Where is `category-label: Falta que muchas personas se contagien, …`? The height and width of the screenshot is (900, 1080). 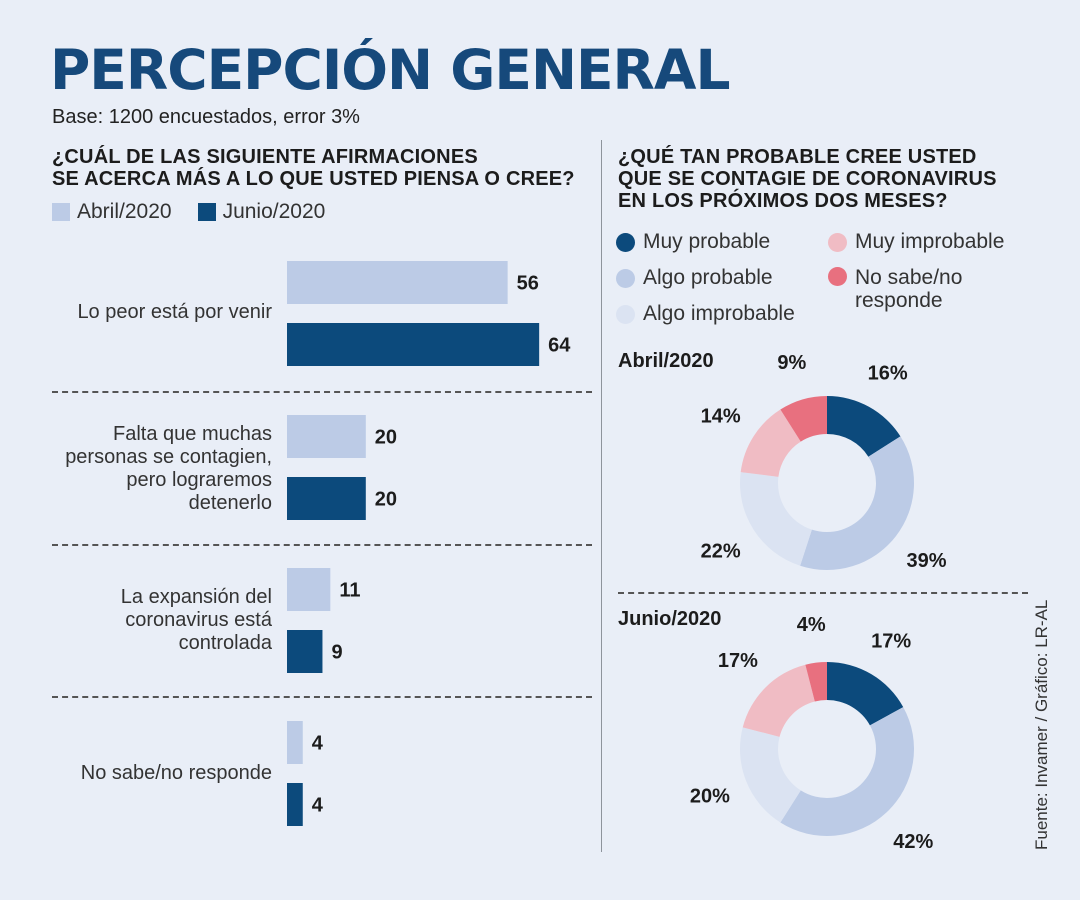
category-label: Falta que muchas personas se contagien, … is located at coordinates (162, 469).